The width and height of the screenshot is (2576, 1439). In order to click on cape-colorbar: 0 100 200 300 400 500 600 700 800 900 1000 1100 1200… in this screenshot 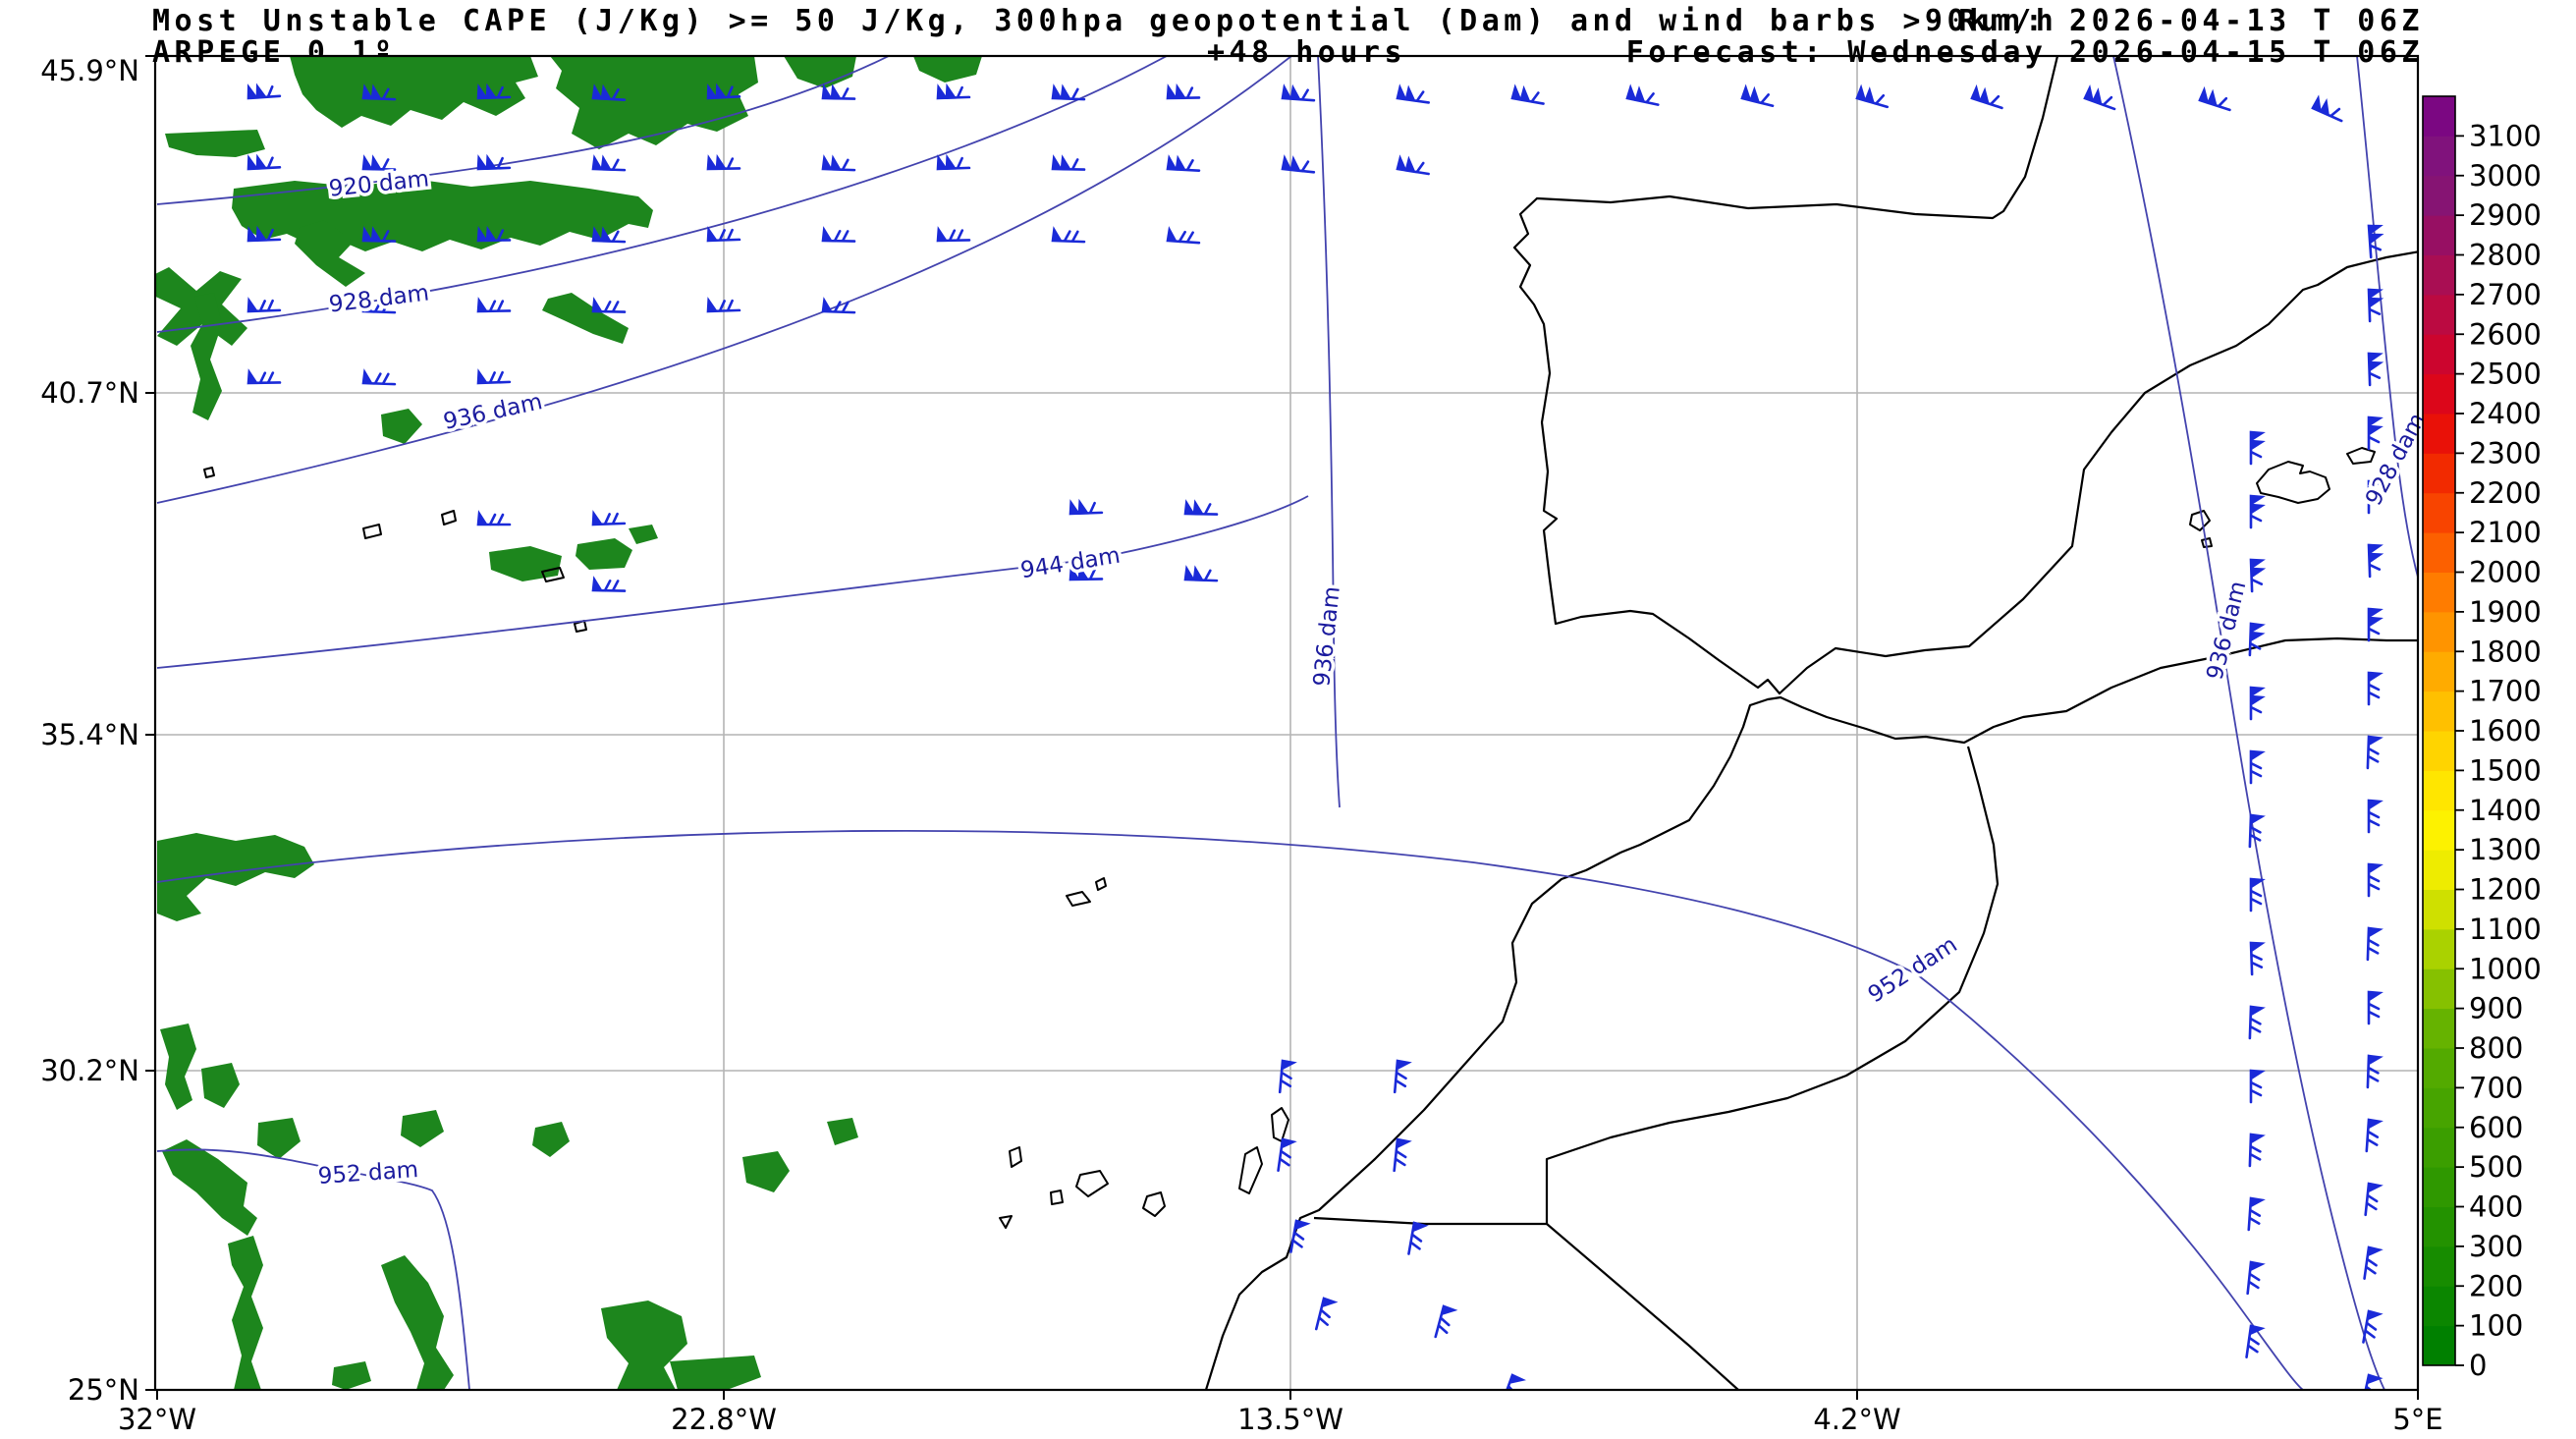, I will do `click(2482, 739)`.